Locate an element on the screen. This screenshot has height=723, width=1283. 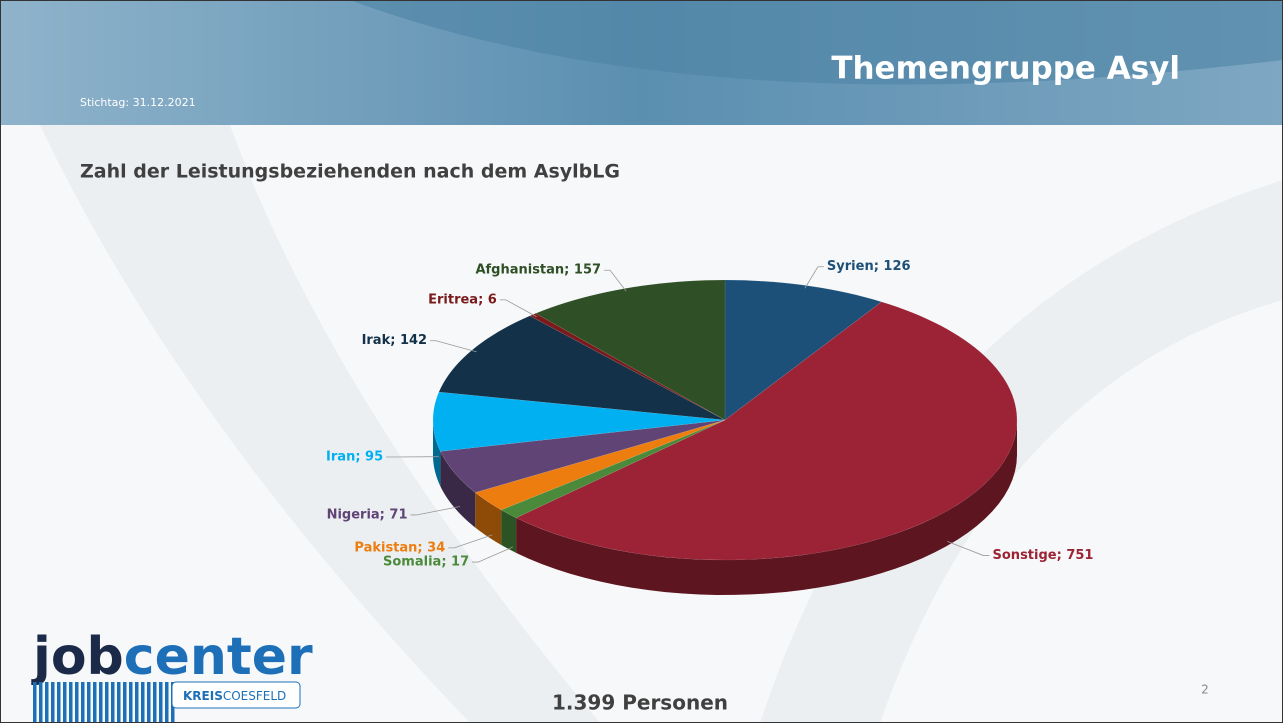
data-label: Irak; 142 is located at coordinates (395, 340).